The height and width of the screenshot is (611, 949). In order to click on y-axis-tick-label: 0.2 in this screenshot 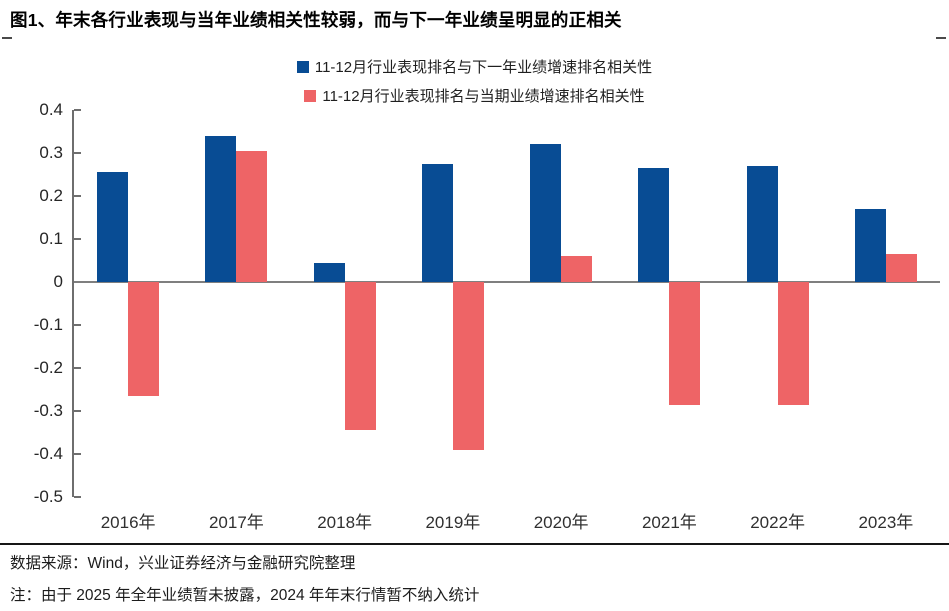, I will do `click(51, 195)`.